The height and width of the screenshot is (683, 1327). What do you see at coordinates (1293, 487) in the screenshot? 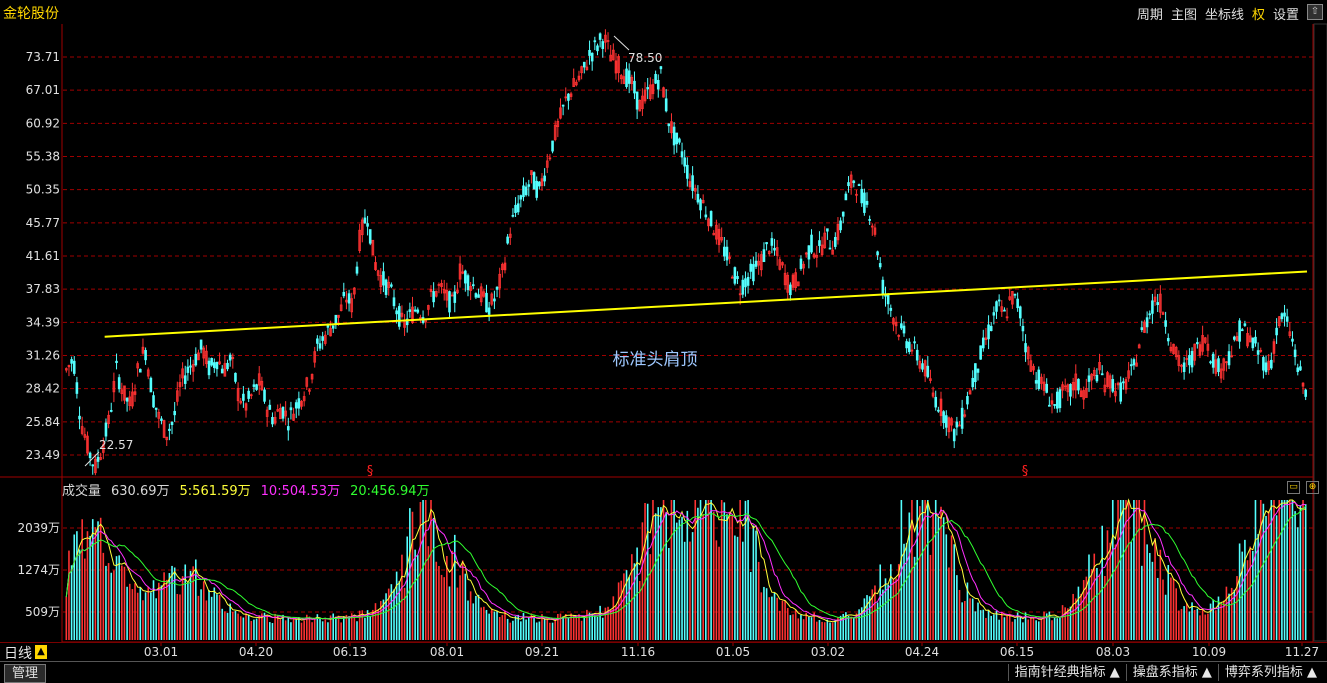
I see `panel-switch-icon: ▭` at bounding box center [1293, 487].